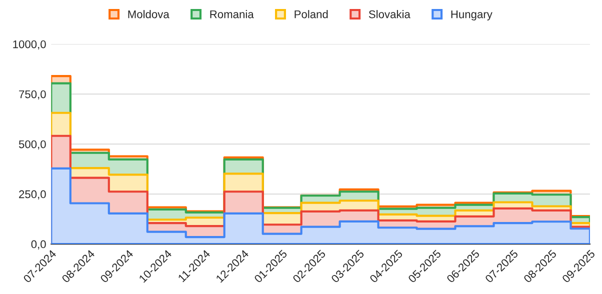  What do you see at coordinates (29, 45) in the screenshot?
I see `y-tick-label: 1000,0` at bounding box center [29, 45].